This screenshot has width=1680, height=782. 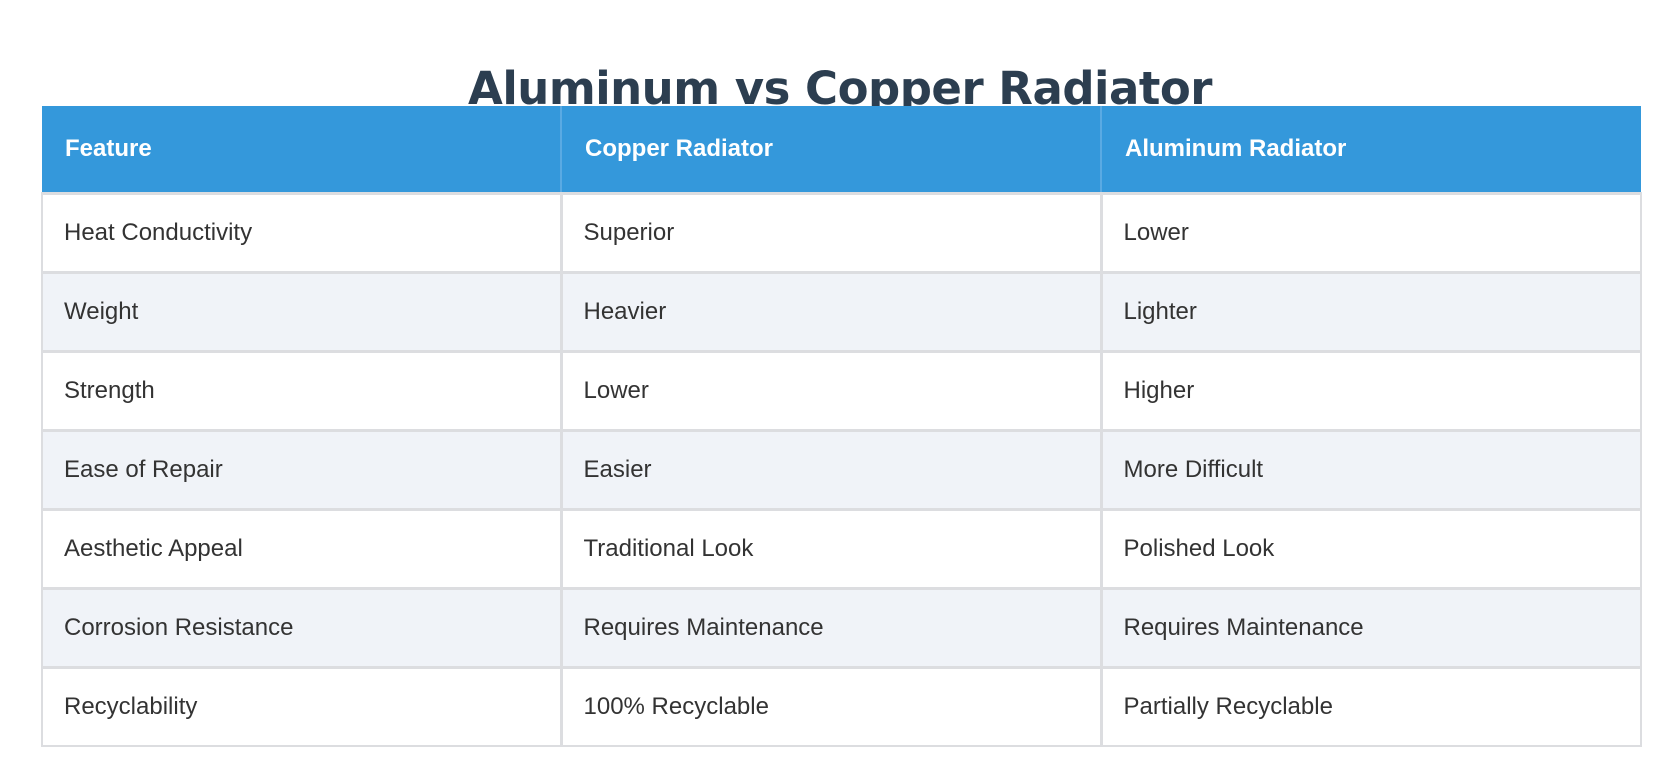 I want to click on table-row: Weight Heavier Lighter, so click(x=841, y=311).